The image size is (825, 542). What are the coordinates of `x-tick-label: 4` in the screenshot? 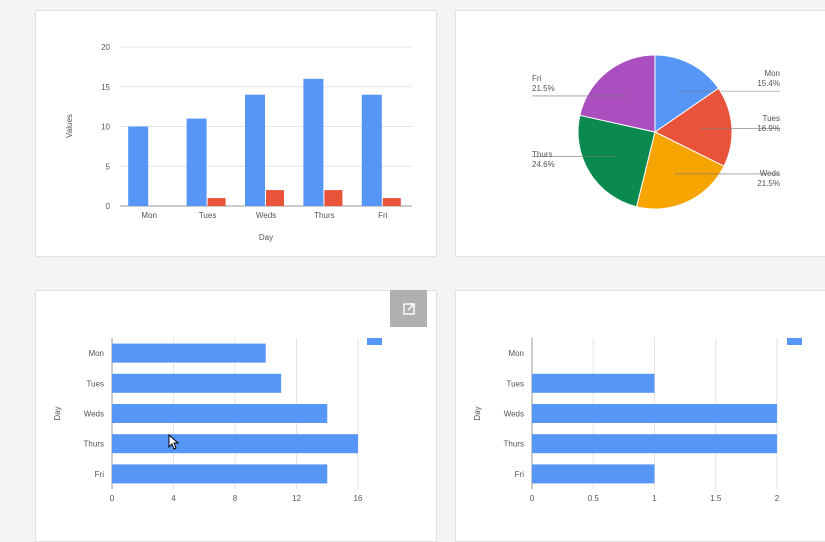 It's located at (173, 498).